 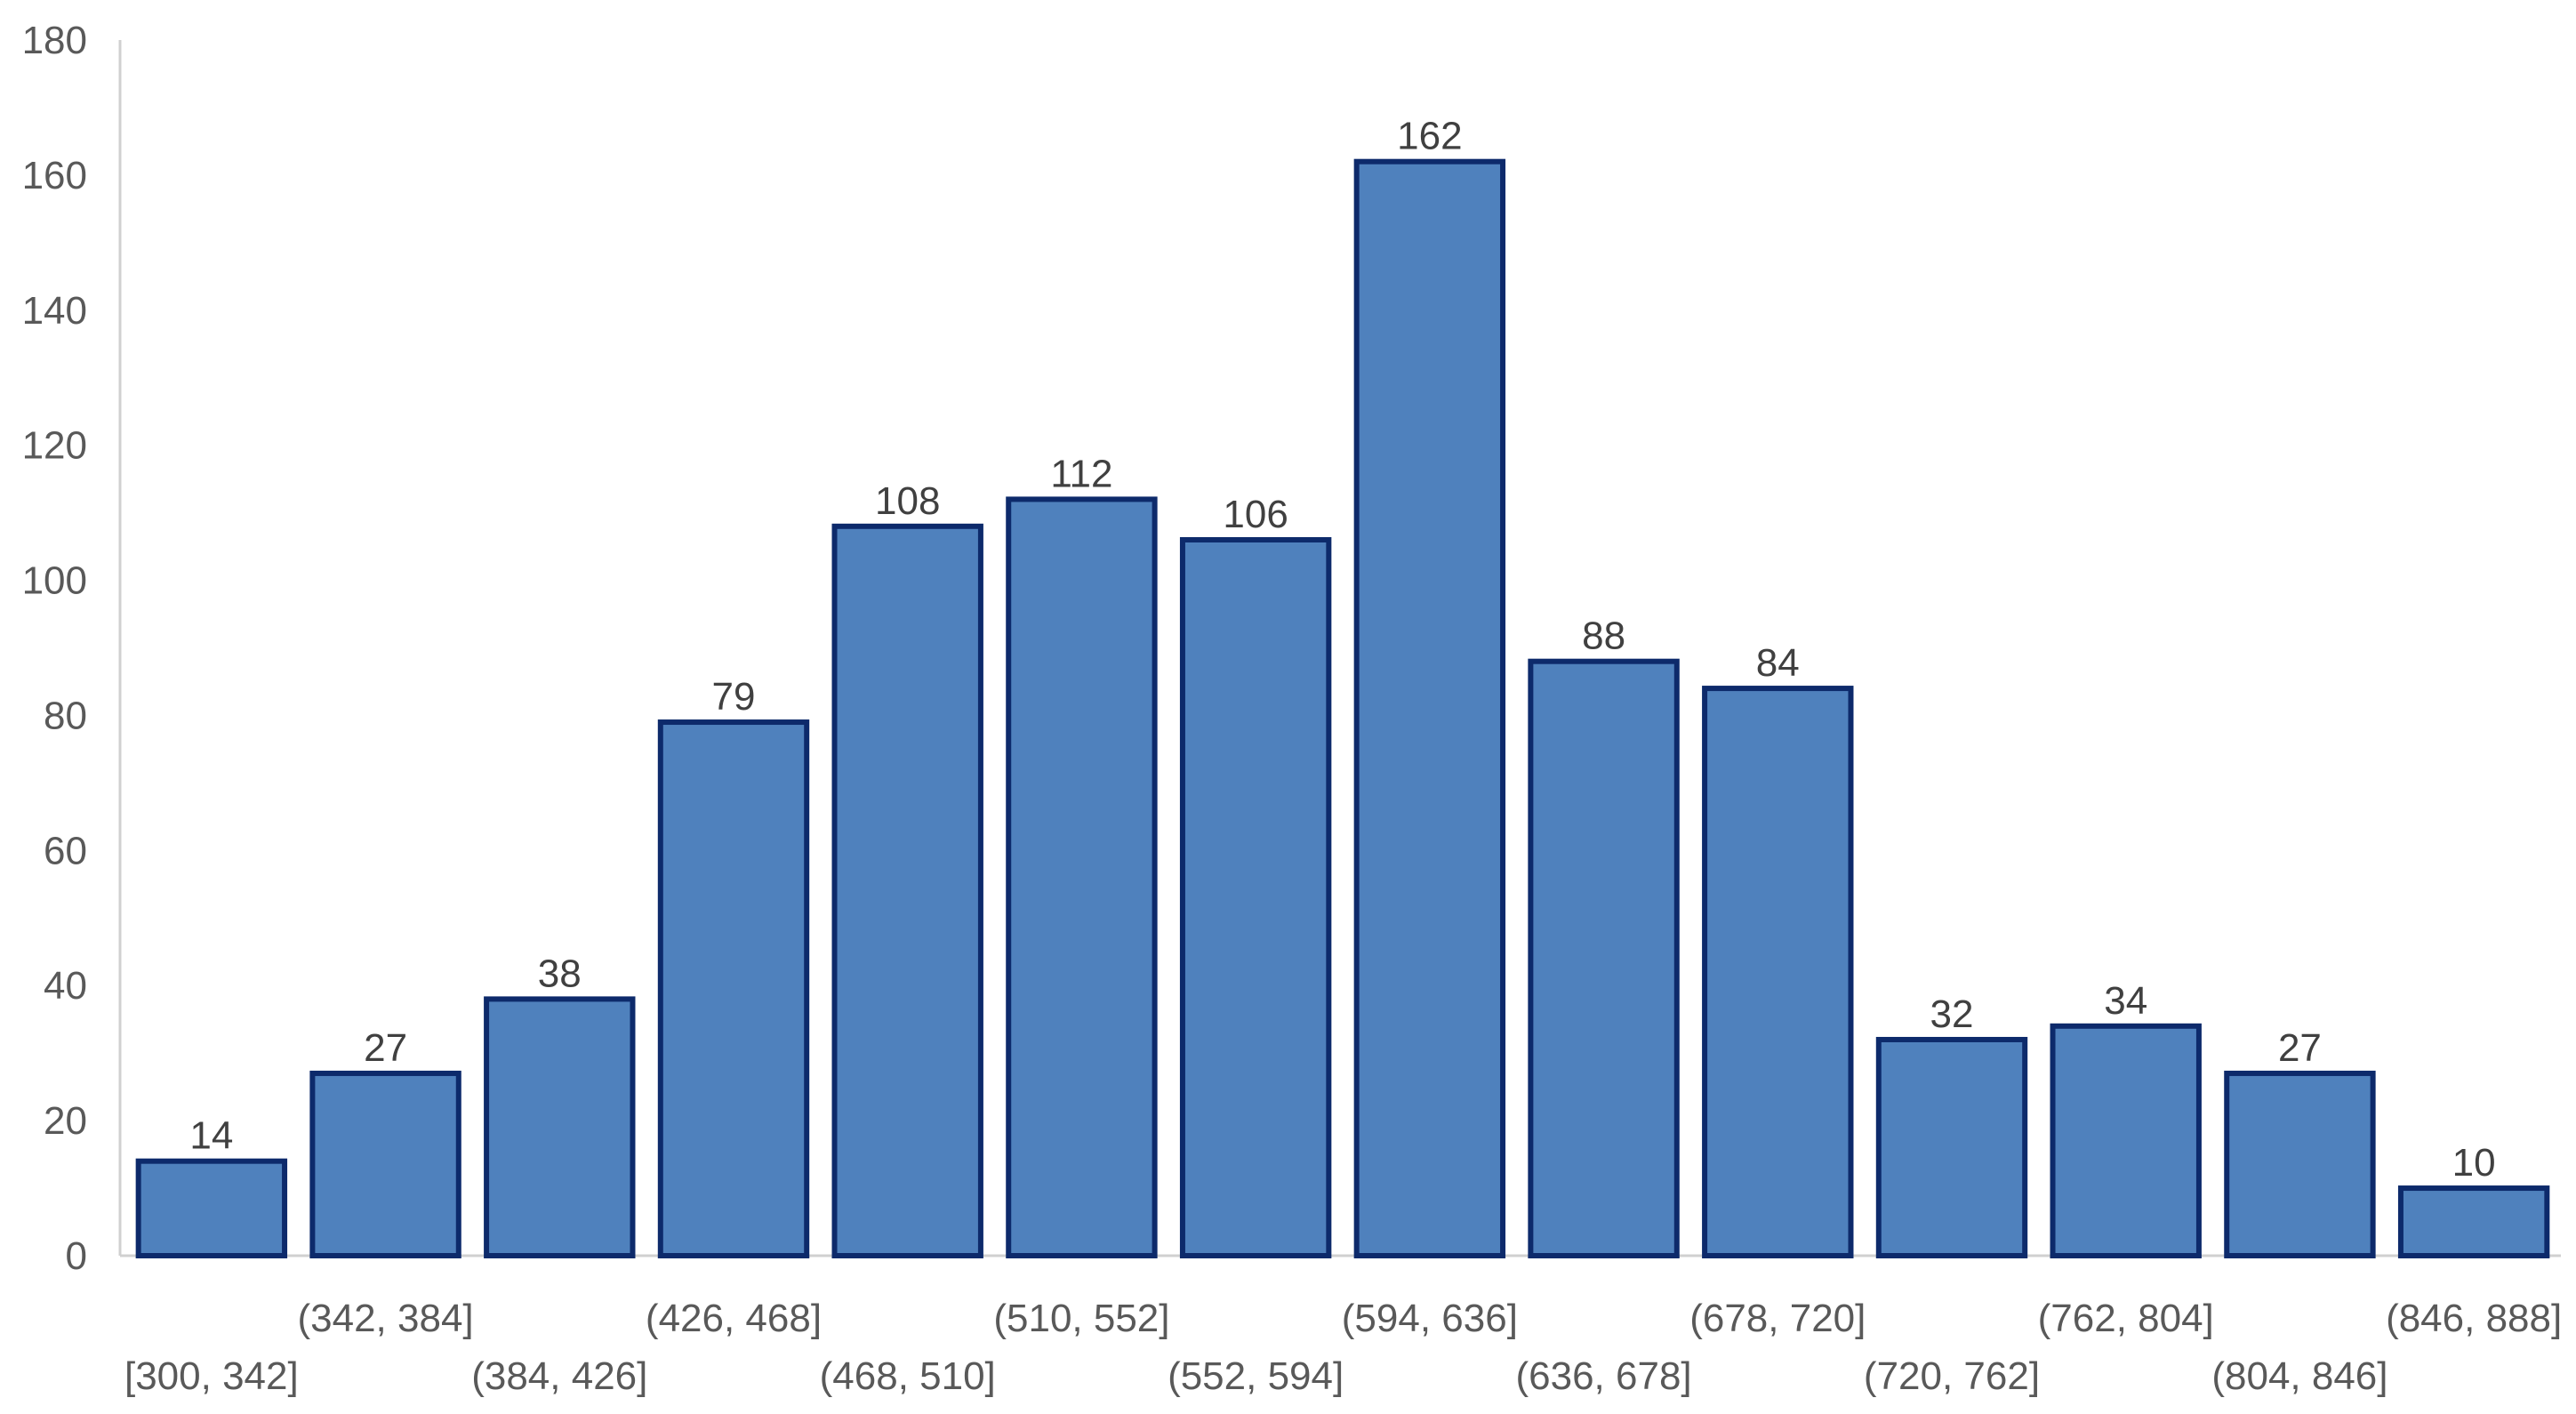 What do you see at coordinates (2474, 1163) in the screenshot?
I see `bar-value-label: 10` at bounding box center [2474, 1163].